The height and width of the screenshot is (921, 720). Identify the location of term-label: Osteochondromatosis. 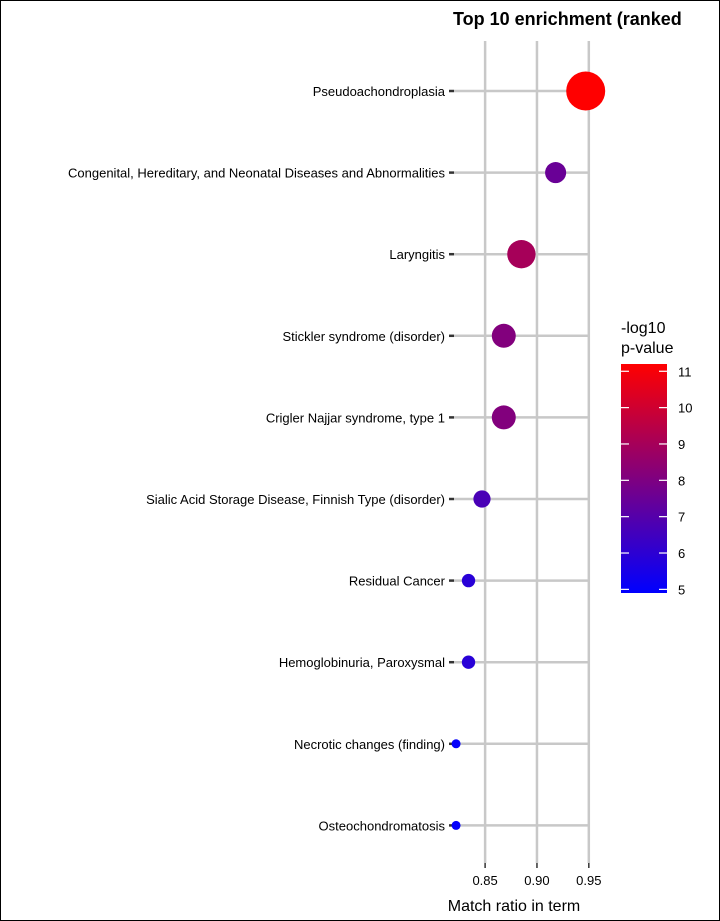
(382, 825).